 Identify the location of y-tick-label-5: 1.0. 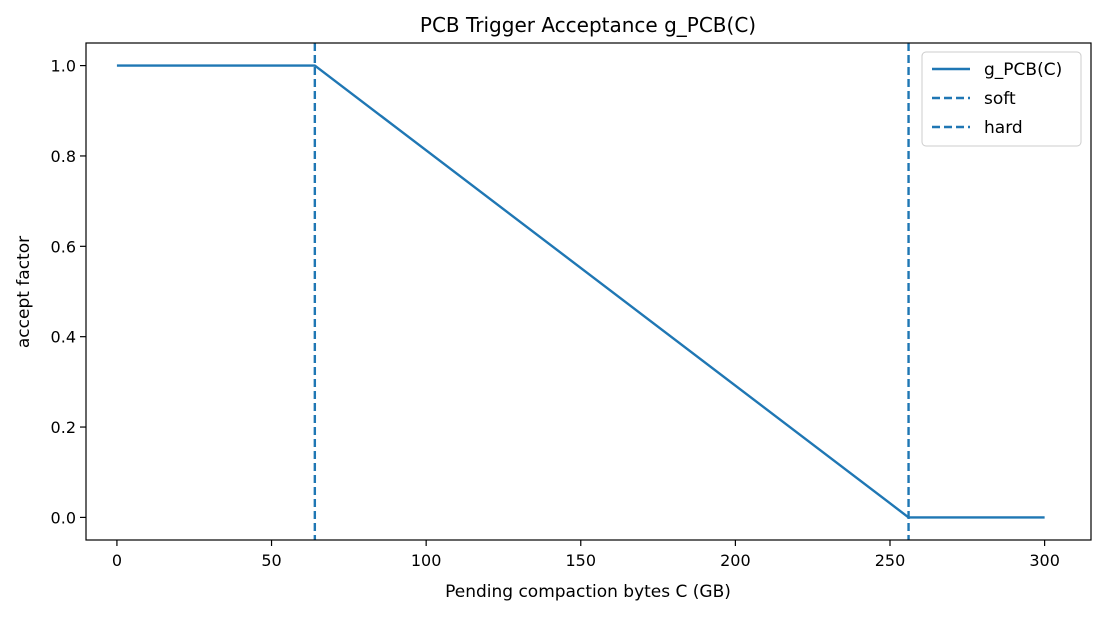
(63, 66).